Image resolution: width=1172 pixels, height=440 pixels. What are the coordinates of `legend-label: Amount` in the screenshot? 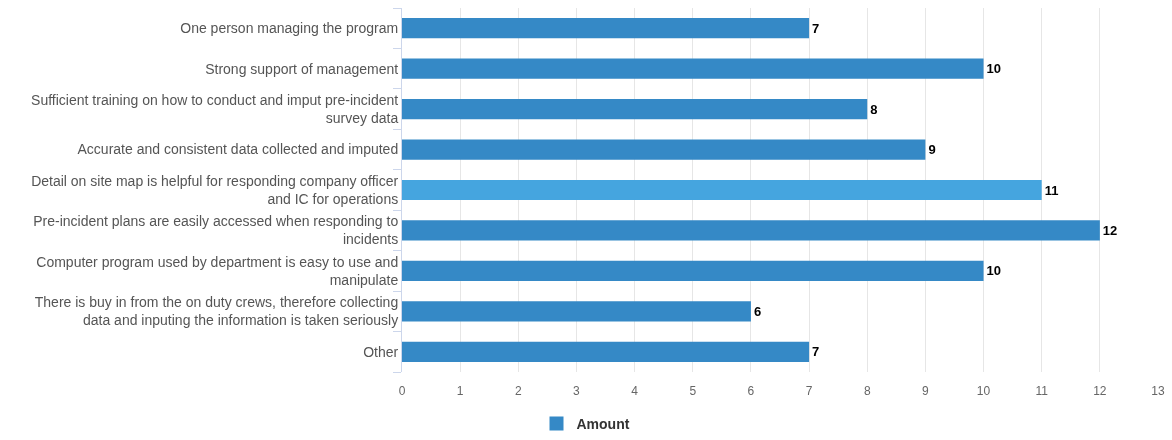 It's located at (603, 424).